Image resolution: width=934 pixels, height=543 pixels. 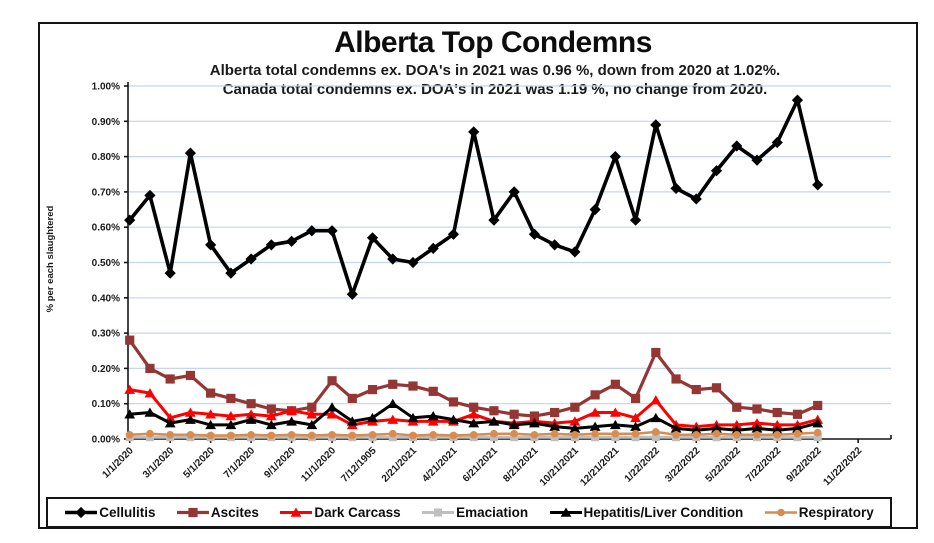 What do you see at coordinates (106, 122) in the screenshot?
I see `svg-text: 0.90%` at bounding box center [106, 122].